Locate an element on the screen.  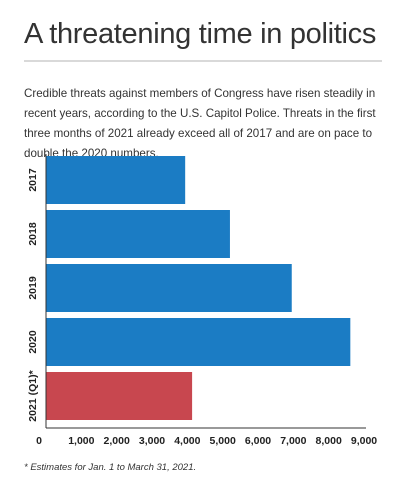
x-tick-label: 4,000 is located at coordinates (187, 441).